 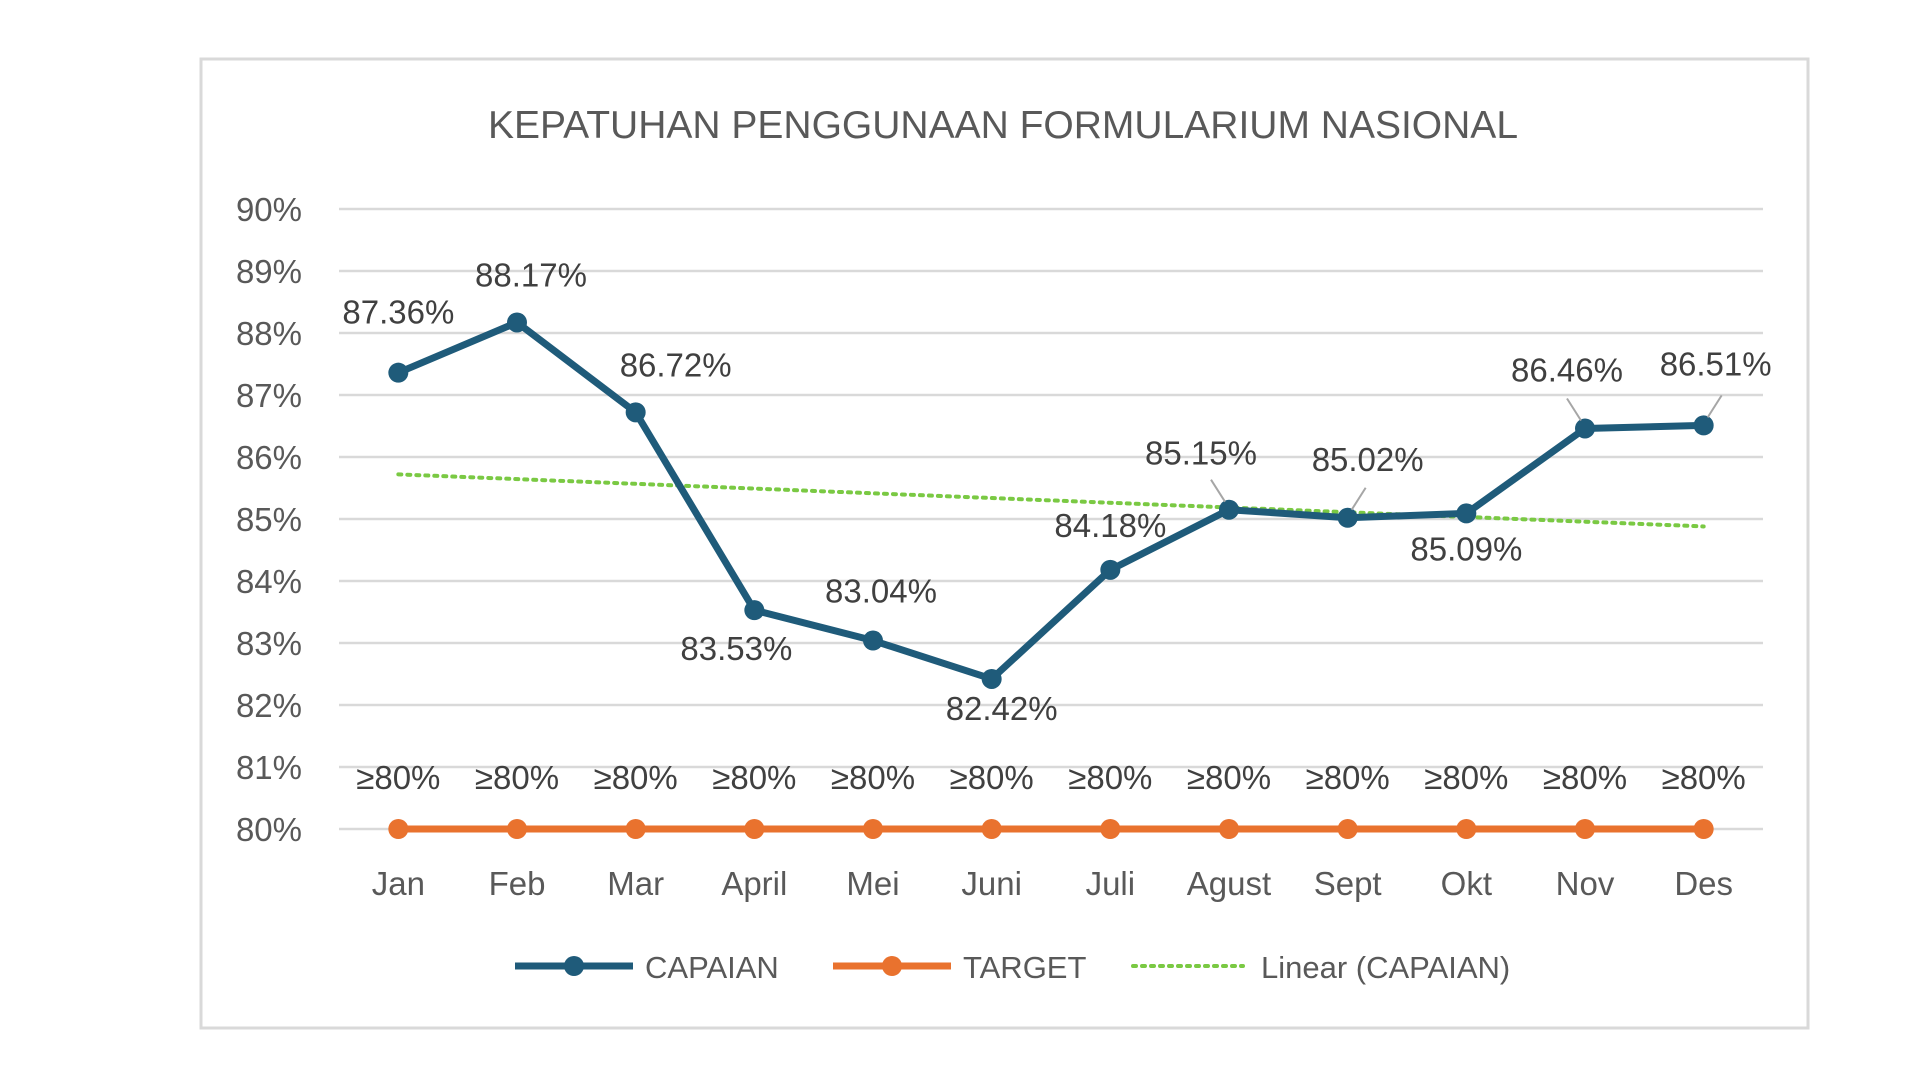 What do you see at coordinates (1201, 453) in the screenshot?
I see `data-label-capaian: 85.15%` at bounding box center [1201, 453].